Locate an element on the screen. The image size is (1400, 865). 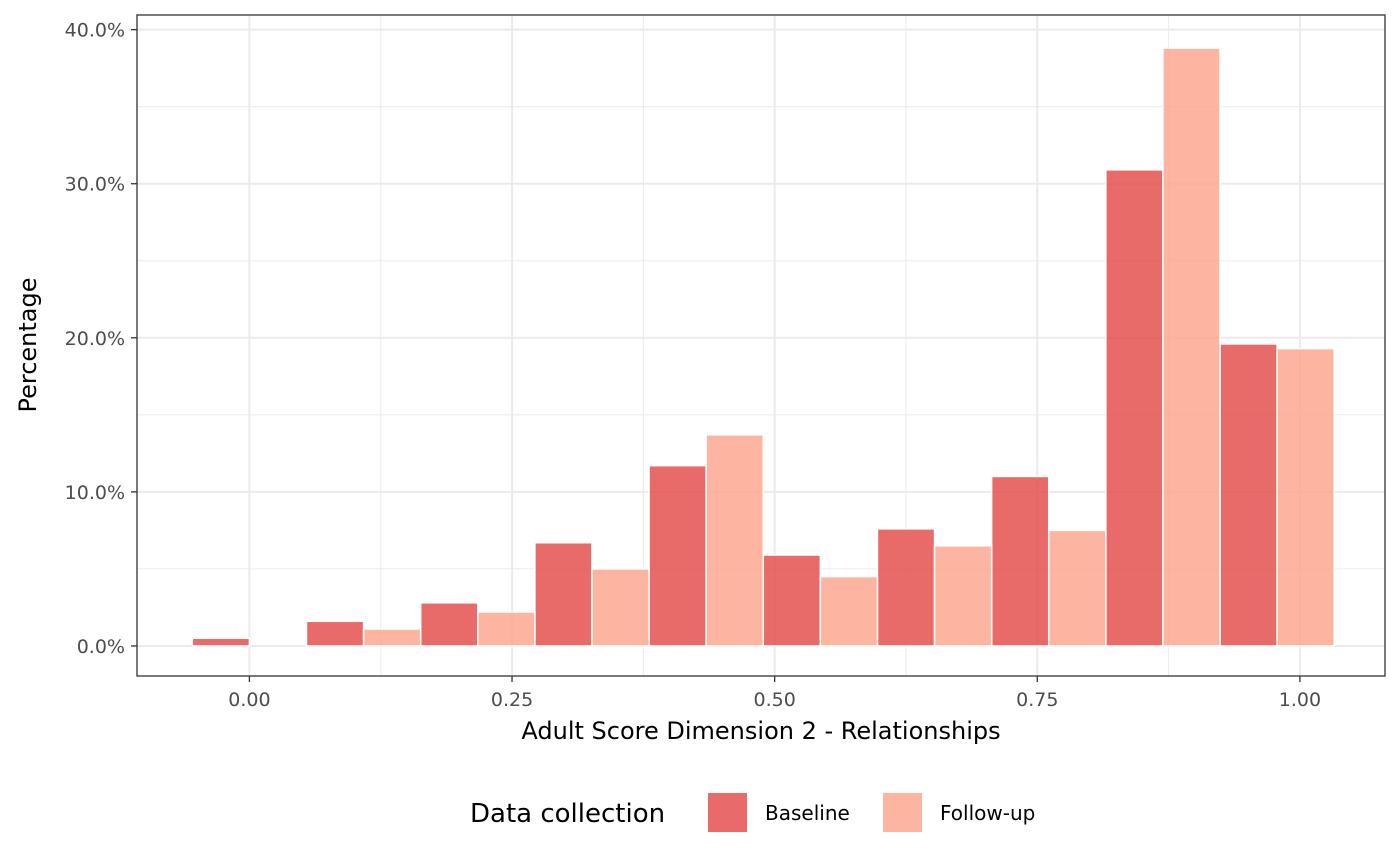
x-tick-label: 0.75 is located at coordinates (1037, 700).